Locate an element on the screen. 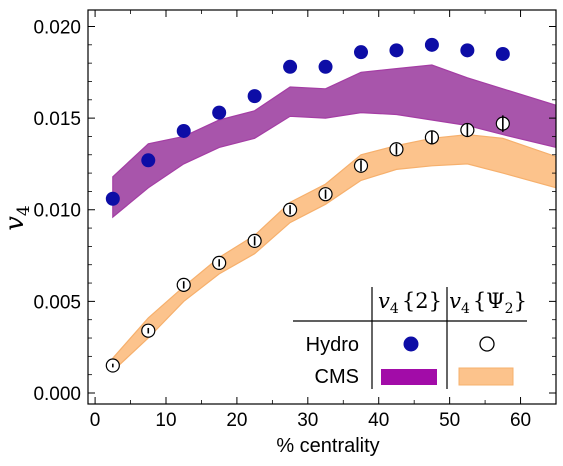 This screenshot has height=466, width=563. legend-band-orange-swatch is located at coordinates (486, 376).